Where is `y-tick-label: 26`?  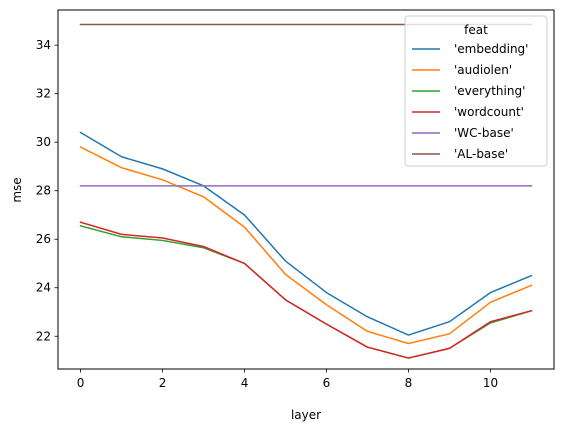
y-tick-label: 26 is located at coordinates (43, 239).